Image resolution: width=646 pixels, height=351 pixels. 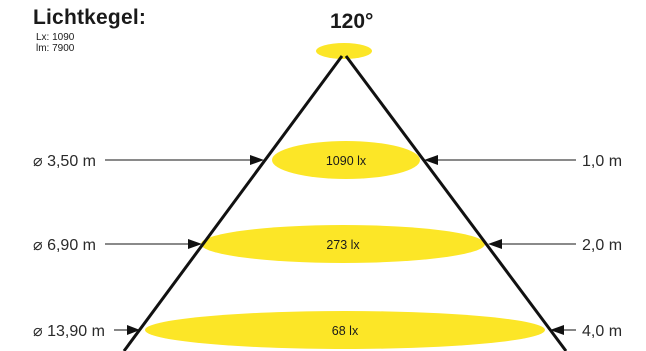 I want to click on dimension-arrow-right-1m, so click(x=500, y=160).